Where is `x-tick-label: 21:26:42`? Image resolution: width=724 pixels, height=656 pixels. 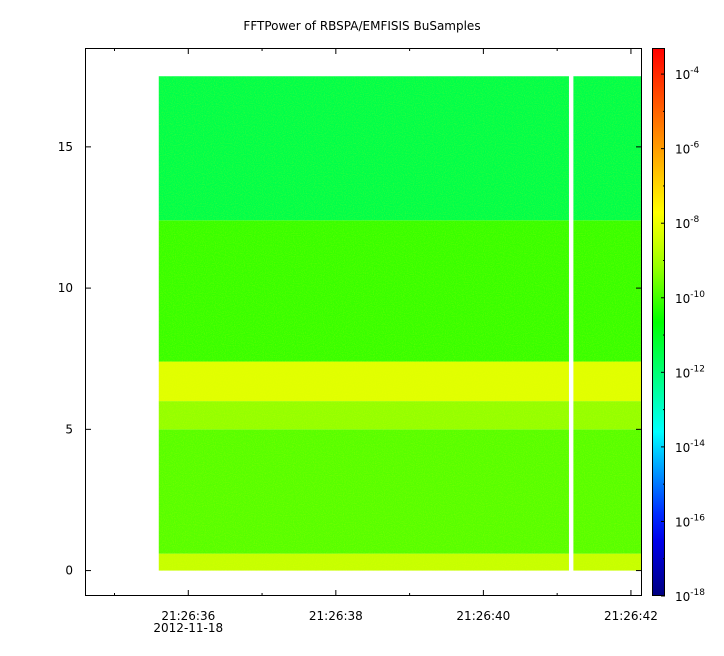 x-tick-label: 21:26:42 is located at coordinates (631, 616).